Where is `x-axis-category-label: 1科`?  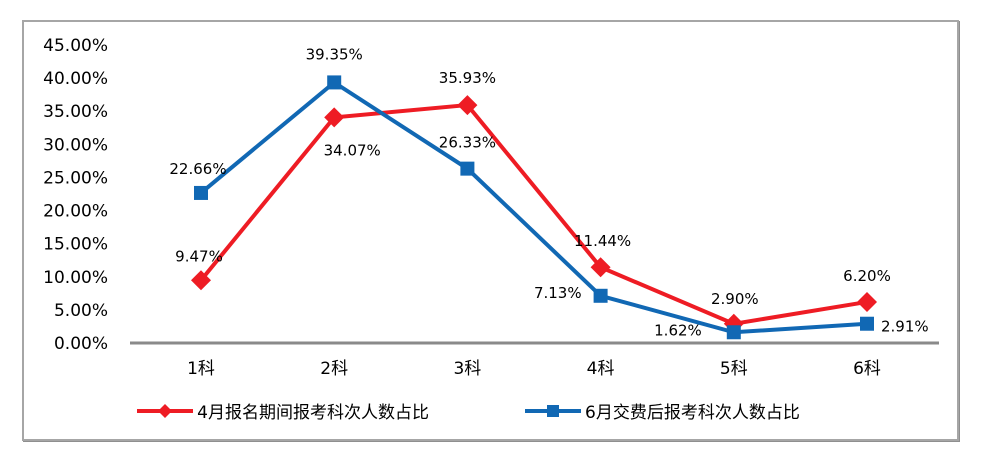
x-axis-category-label: 1科 is located at coordinates (201, 369).